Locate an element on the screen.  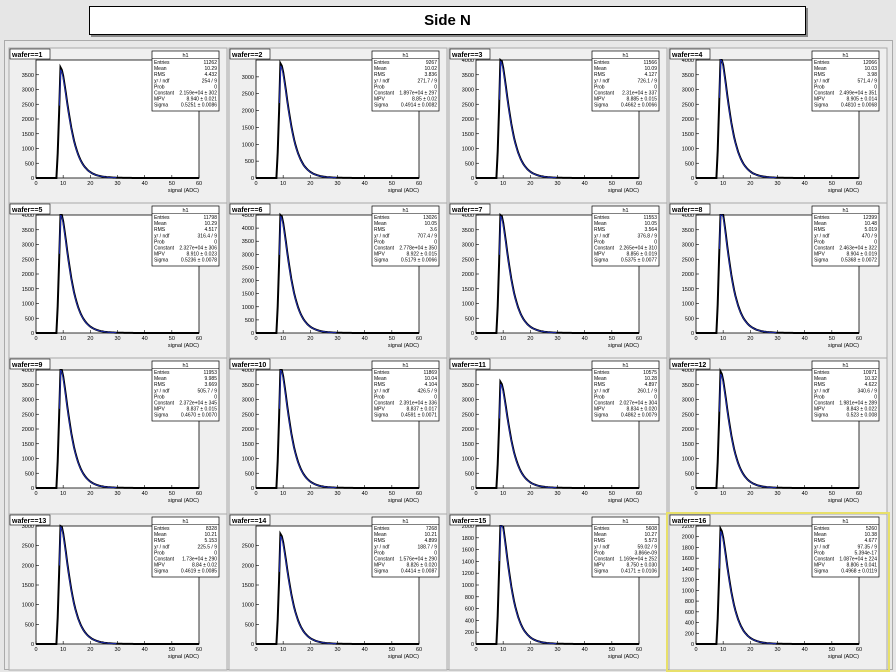
stat-value: 2.265e+04 ± 310 is located at coordinates (638, 249).